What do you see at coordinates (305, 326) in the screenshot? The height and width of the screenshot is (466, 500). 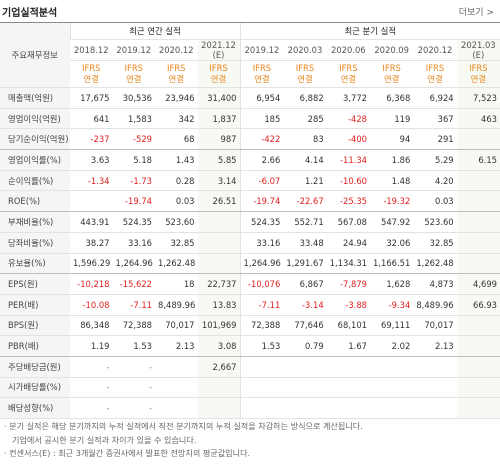 I see `value-cell: 77,646` at bounding box center [305, 326].